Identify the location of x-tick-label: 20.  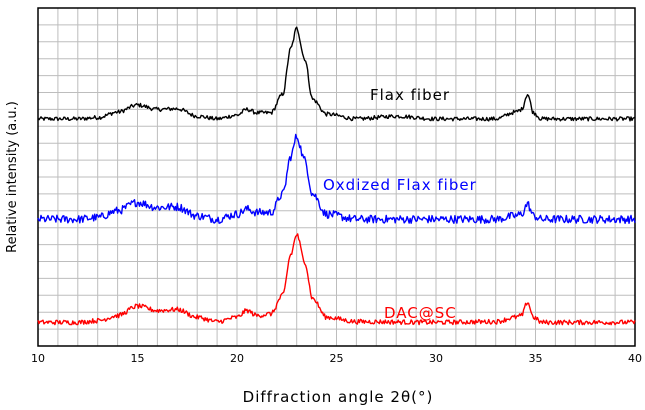
(237, 358).